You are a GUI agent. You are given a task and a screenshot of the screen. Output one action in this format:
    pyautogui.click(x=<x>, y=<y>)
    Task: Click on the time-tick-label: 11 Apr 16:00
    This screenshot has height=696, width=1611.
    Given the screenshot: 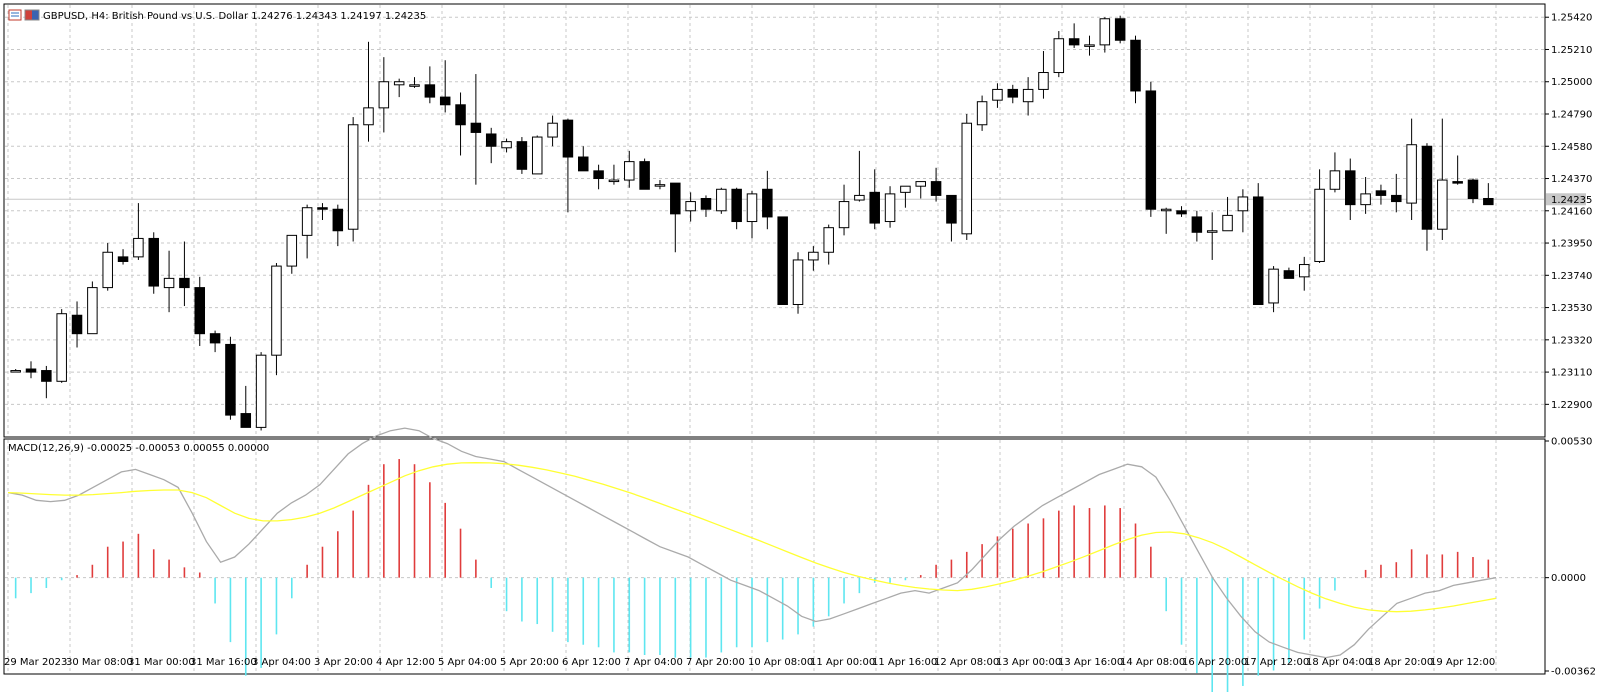 What is the action you would take?
    pyautogui.click(x=904, y=662)
    